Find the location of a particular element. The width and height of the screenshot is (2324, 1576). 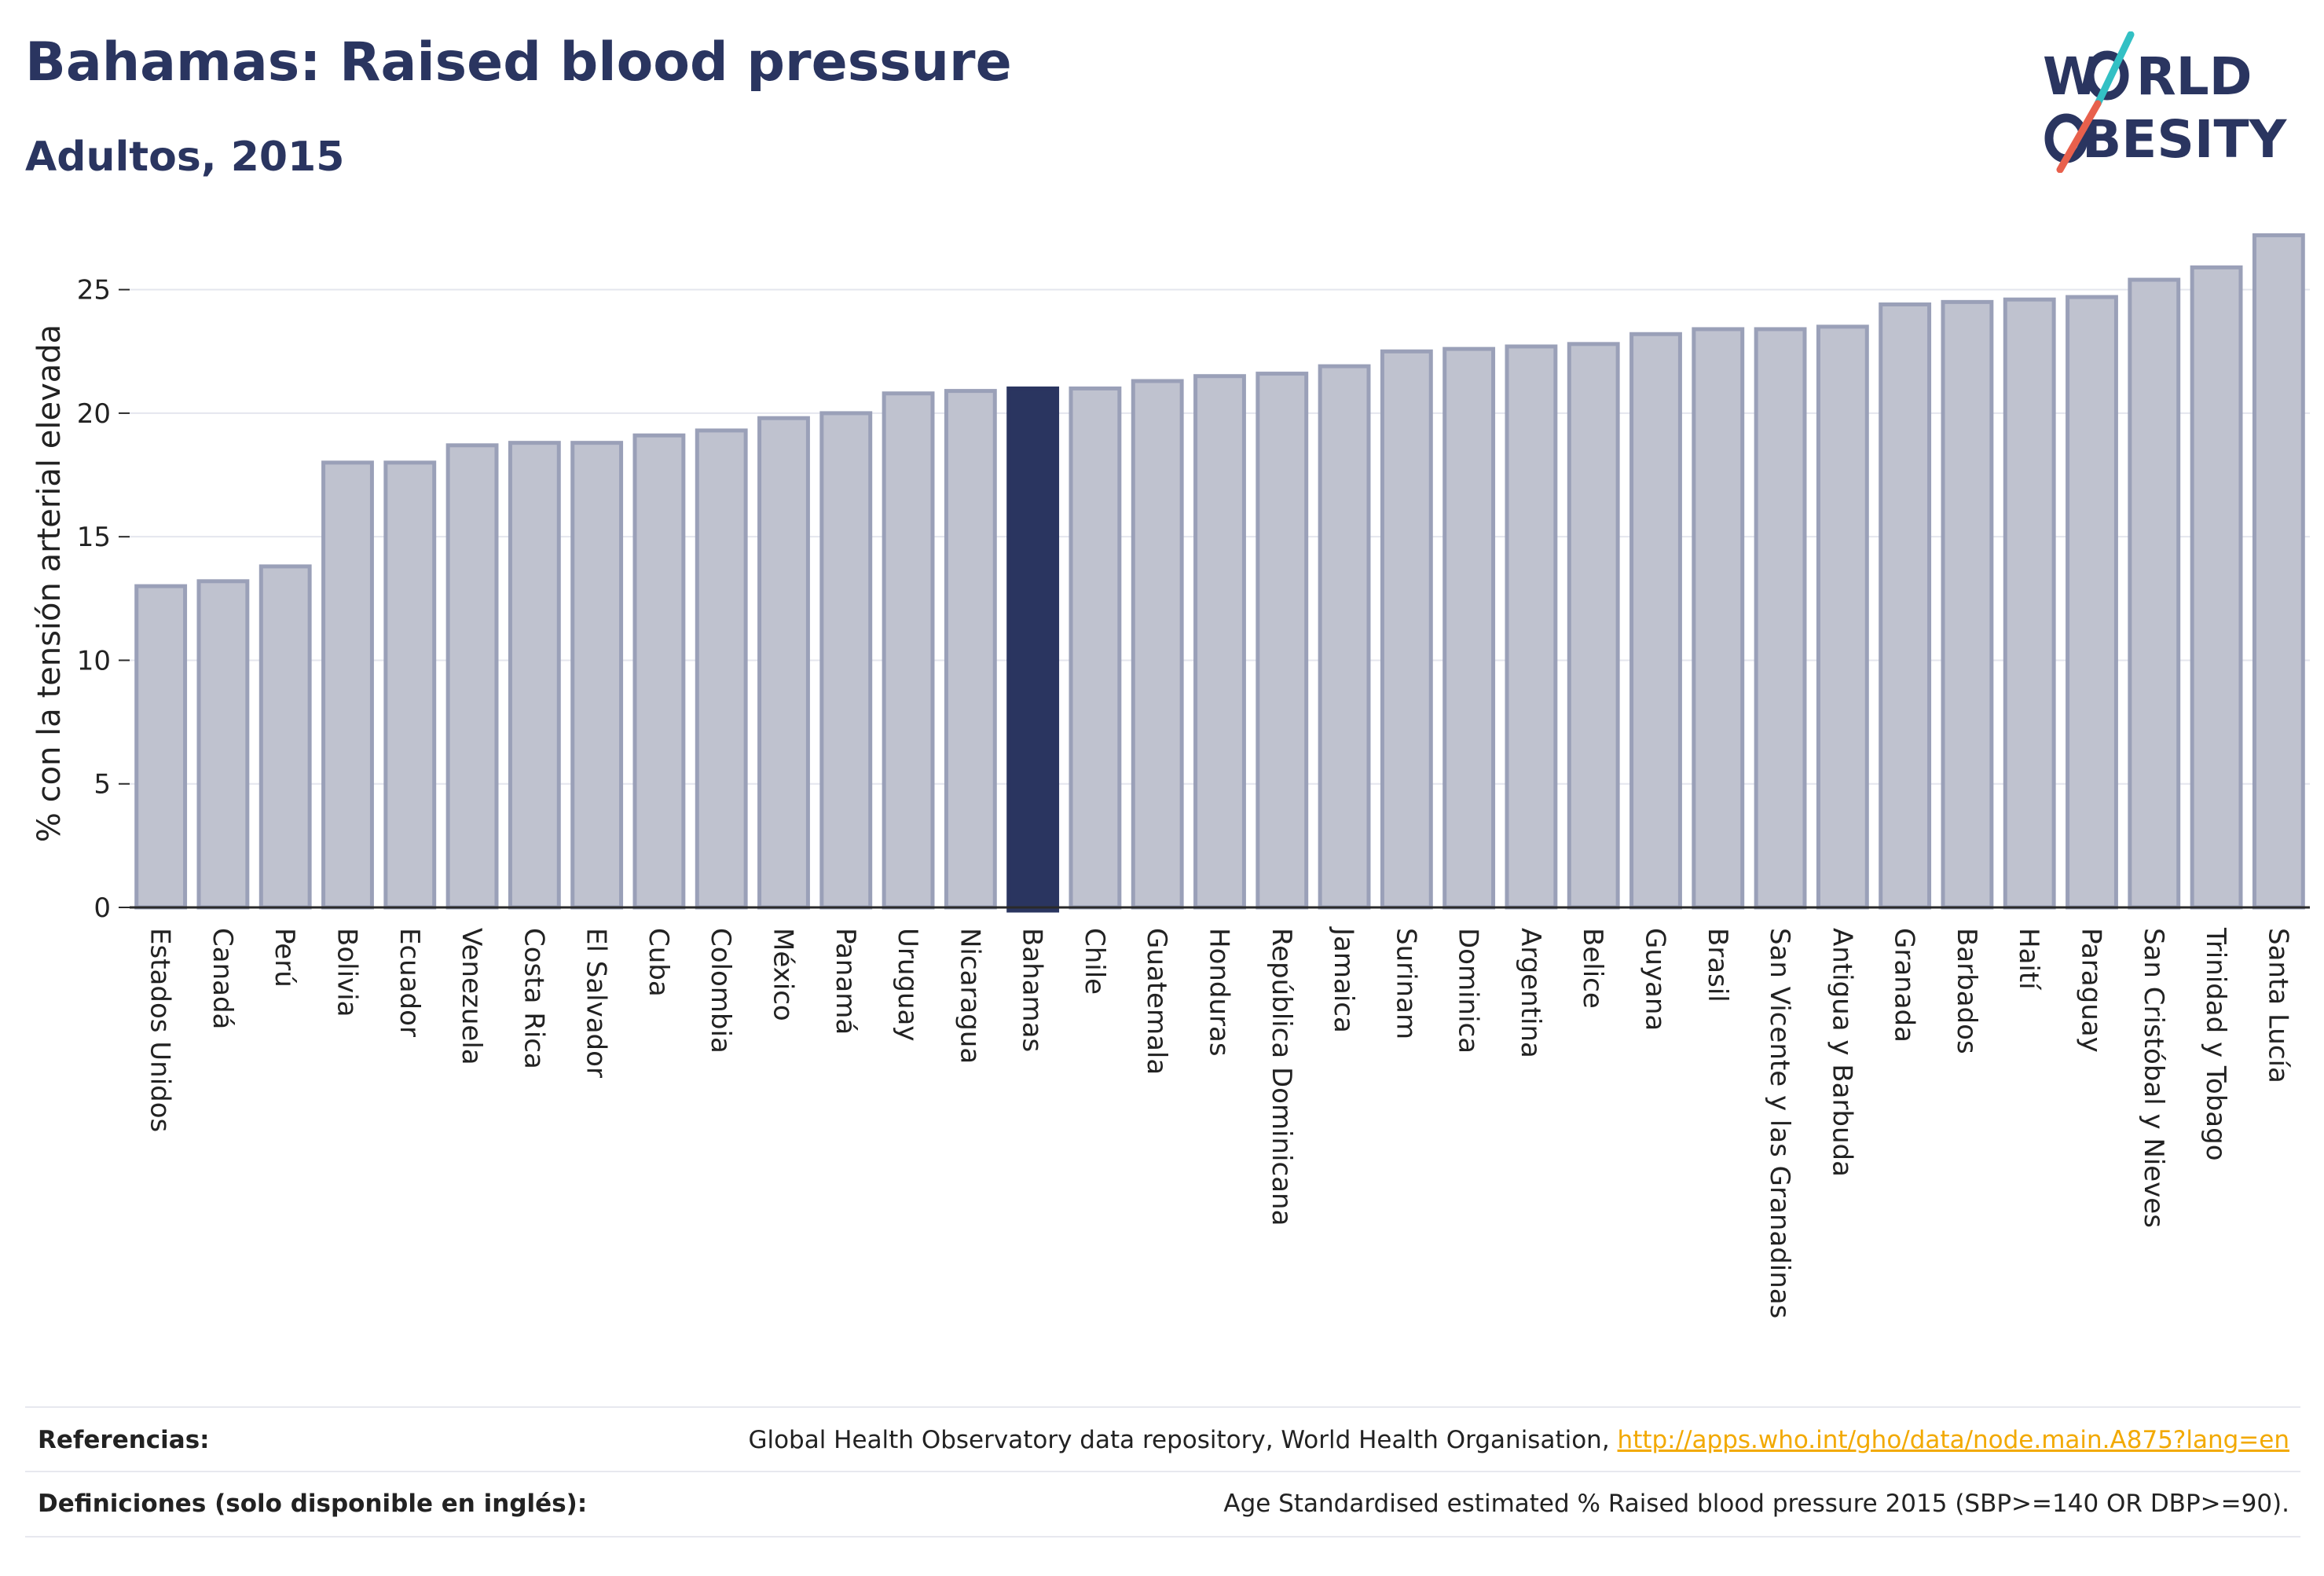

x-tick-label: México is located at coordinates (783, 974).